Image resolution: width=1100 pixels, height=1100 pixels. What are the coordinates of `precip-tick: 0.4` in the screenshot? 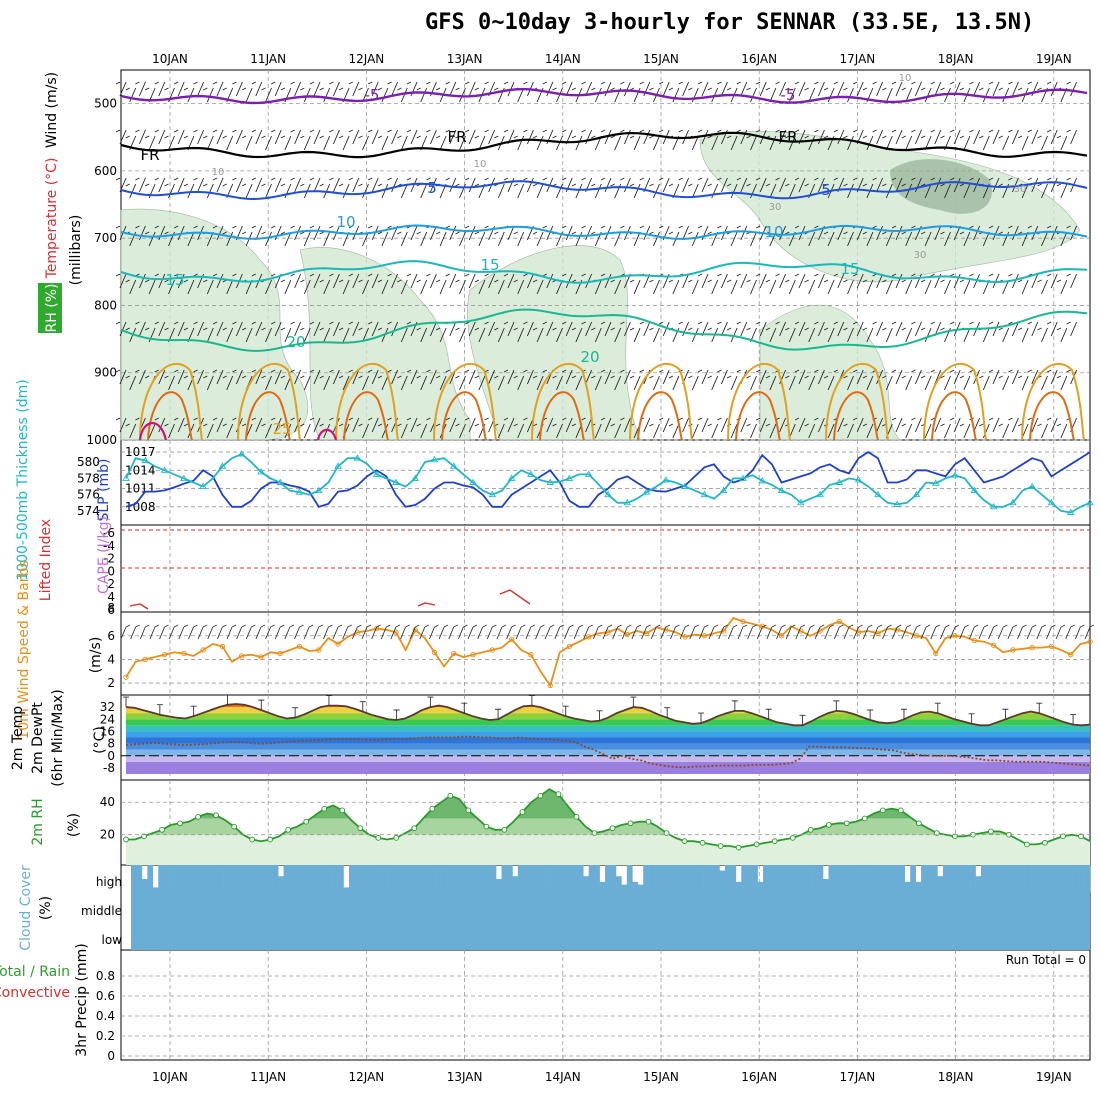 It's located at (105, 1016).